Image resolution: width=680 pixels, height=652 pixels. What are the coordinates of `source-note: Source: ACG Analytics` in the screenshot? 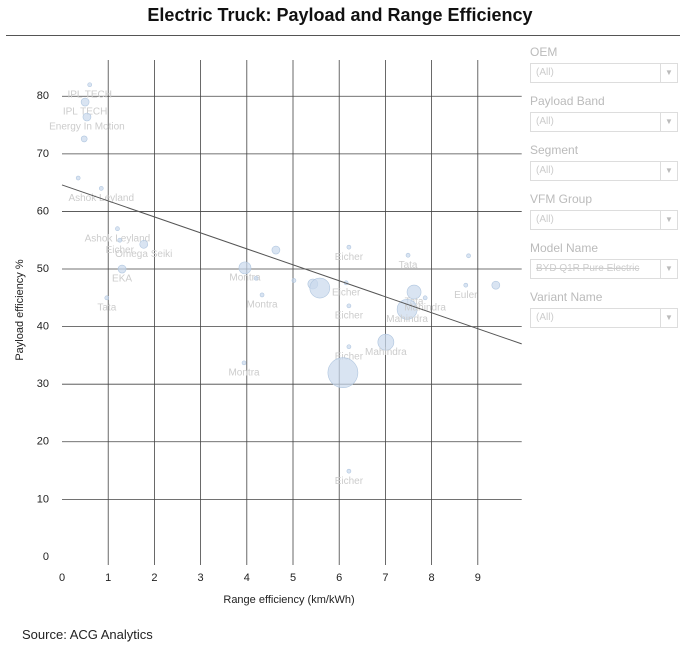 It's located at (87, 634).